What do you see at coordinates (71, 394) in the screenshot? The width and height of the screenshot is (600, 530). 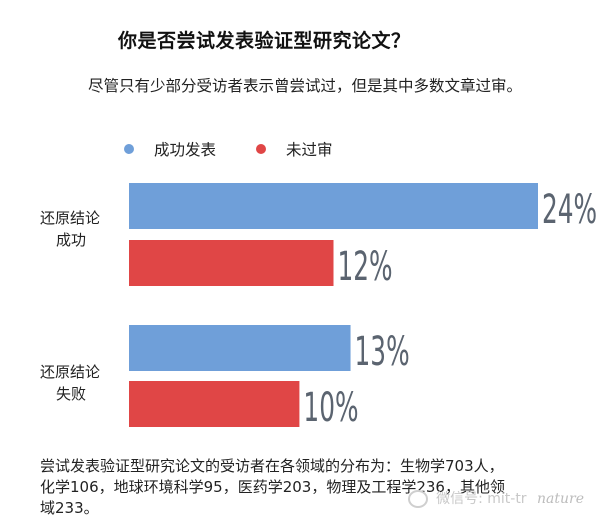 I see `group-label-line: 失败` at bounding box center [71, 394].